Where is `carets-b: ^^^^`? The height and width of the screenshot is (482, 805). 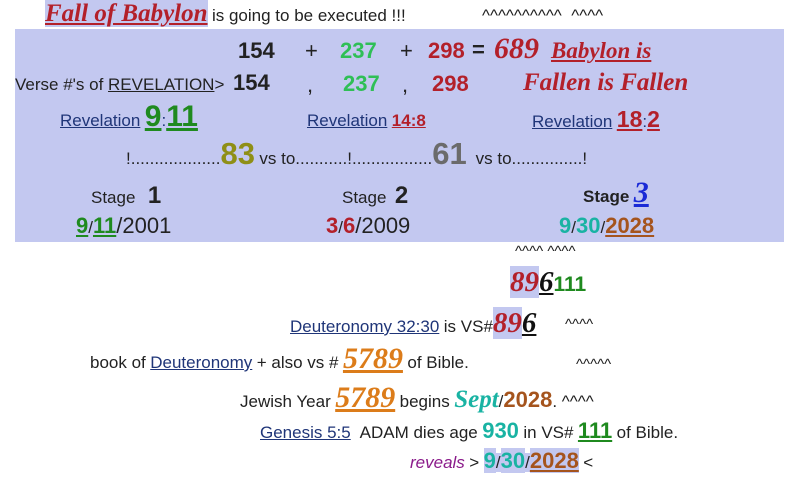 carets-b: ^^^^ is located at coordinates (587, 15).